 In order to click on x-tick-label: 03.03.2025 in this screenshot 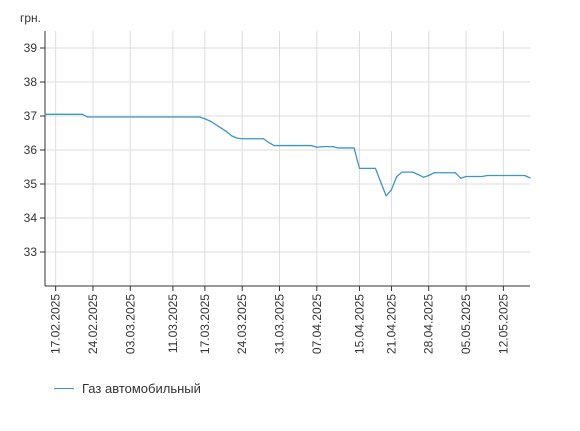, I will do `click(130, 324)`.